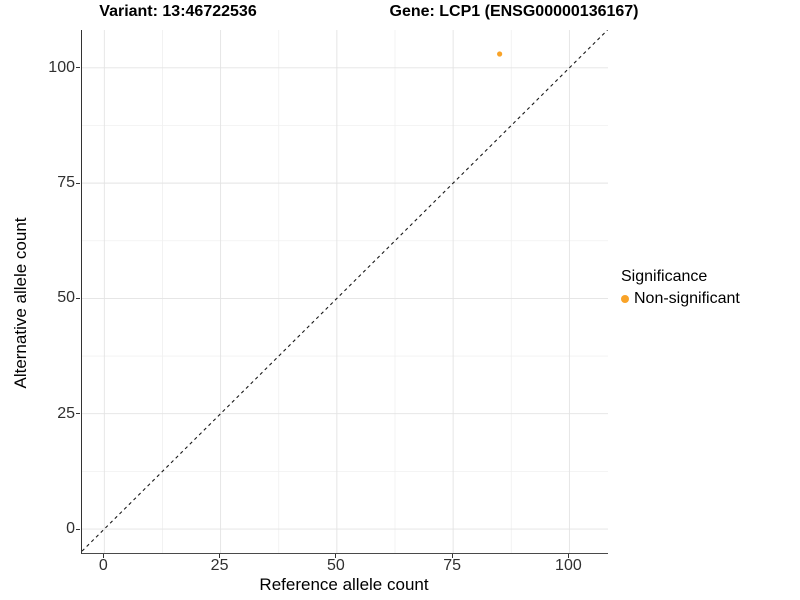 This screenshot has height=600, width=800. I want to click on data-point, so click(500, 54).